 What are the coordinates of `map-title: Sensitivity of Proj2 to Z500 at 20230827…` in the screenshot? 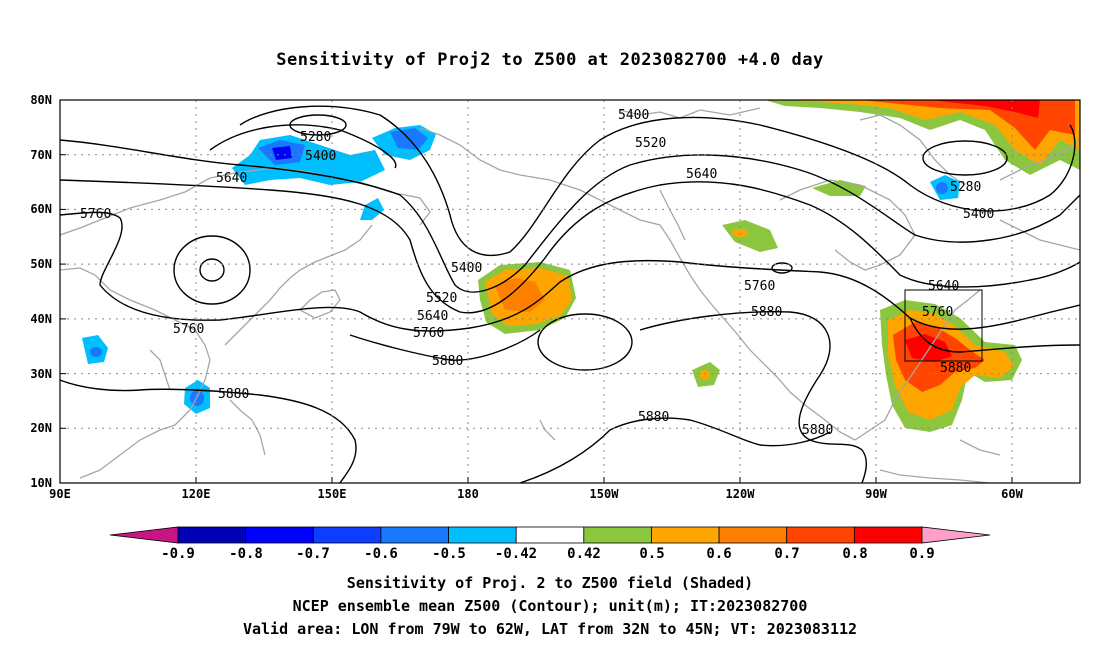 It's located at (550, 60).